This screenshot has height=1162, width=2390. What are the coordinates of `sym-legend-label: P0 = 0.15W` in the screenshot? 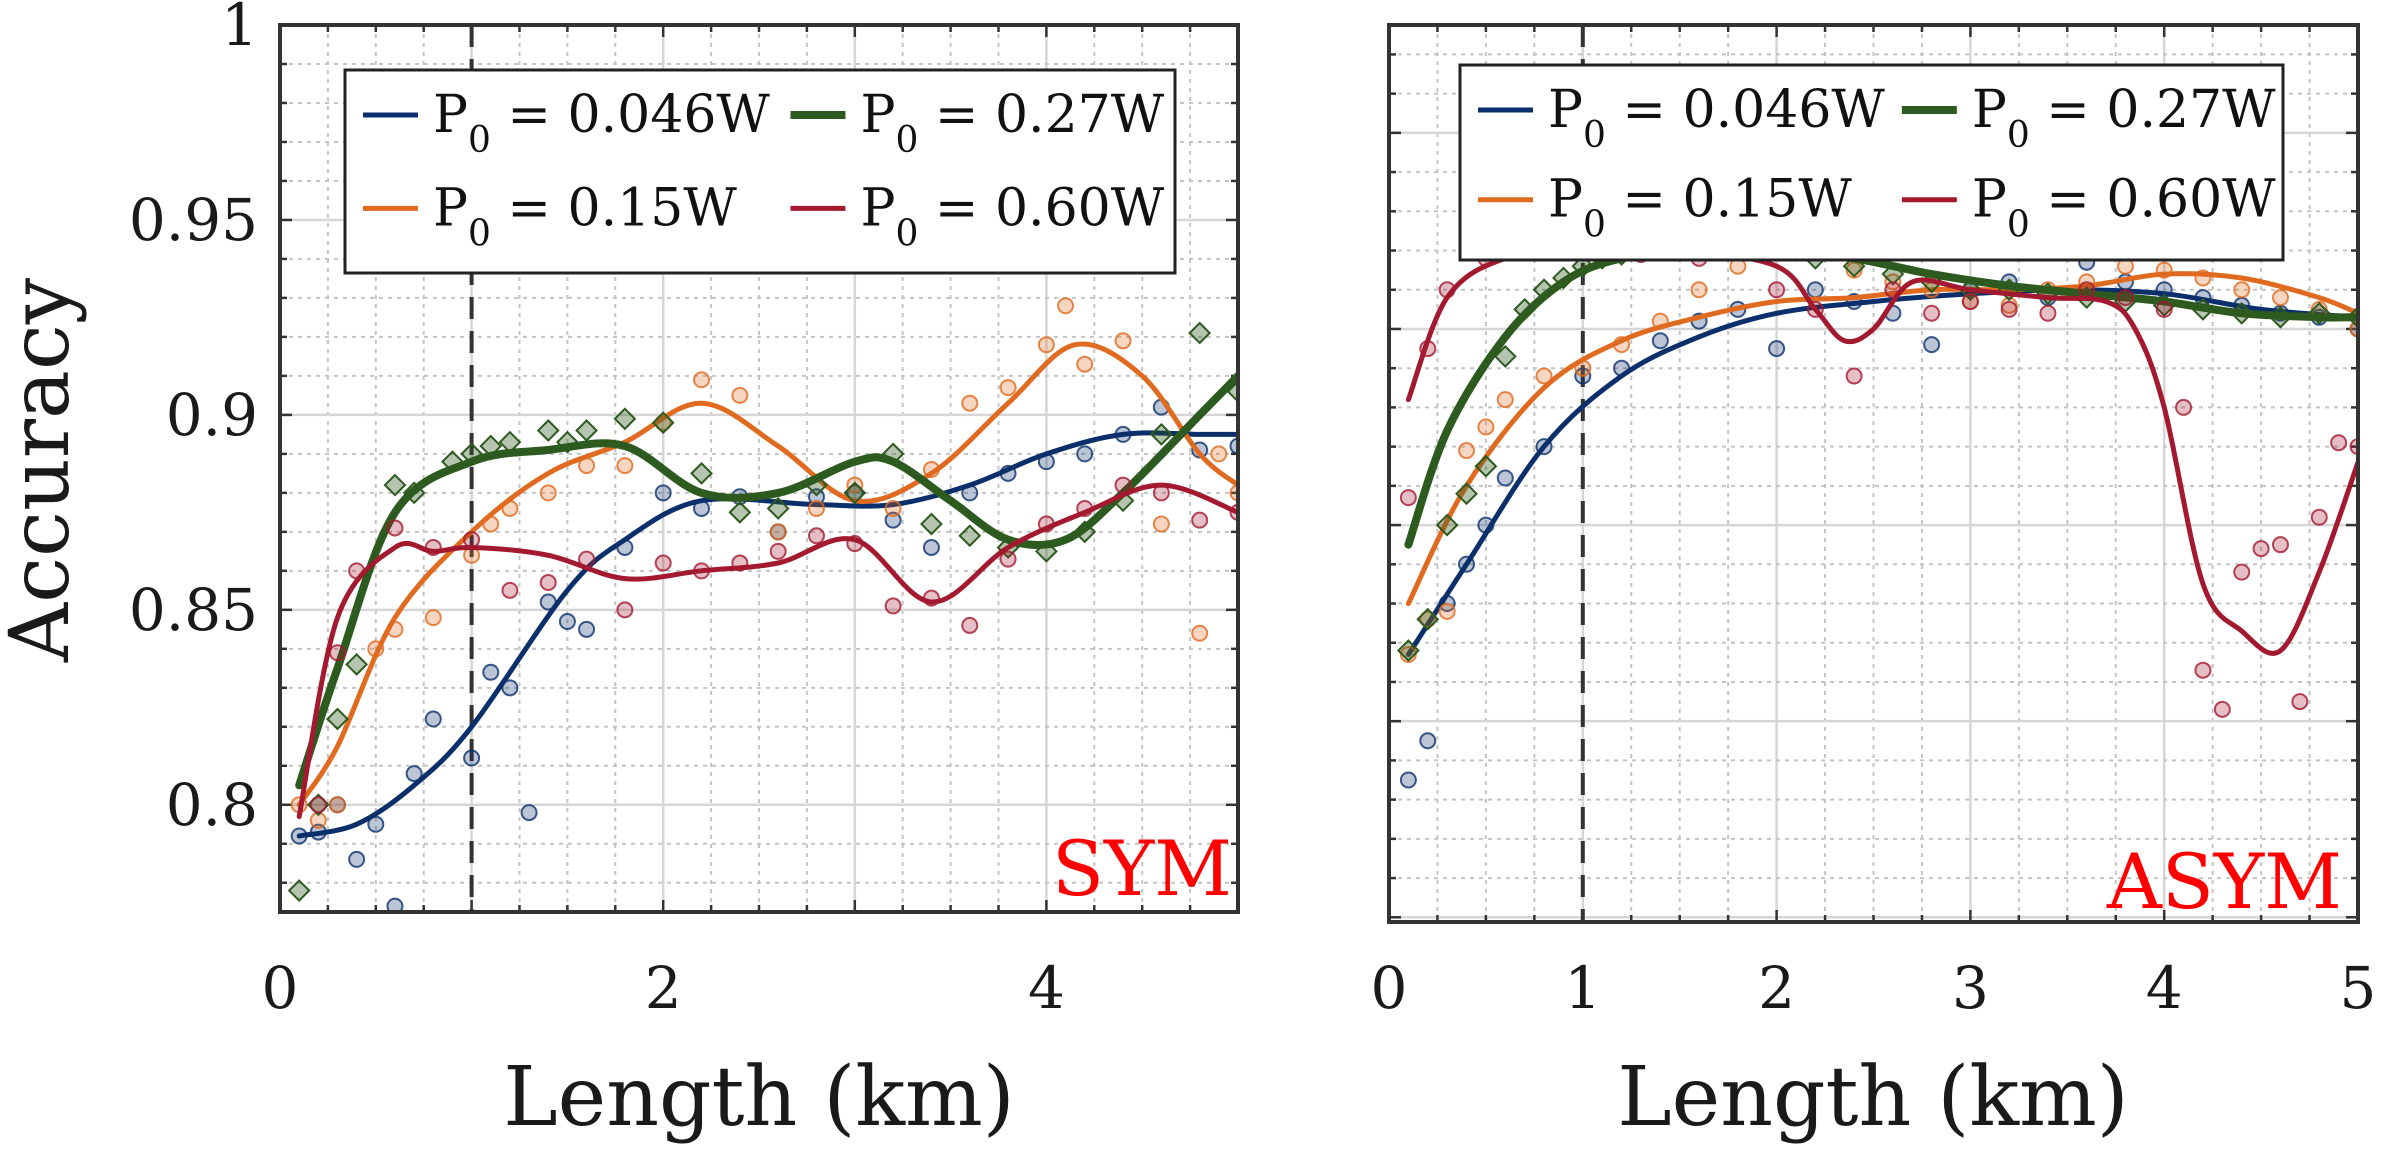 It's located at (585, 216).